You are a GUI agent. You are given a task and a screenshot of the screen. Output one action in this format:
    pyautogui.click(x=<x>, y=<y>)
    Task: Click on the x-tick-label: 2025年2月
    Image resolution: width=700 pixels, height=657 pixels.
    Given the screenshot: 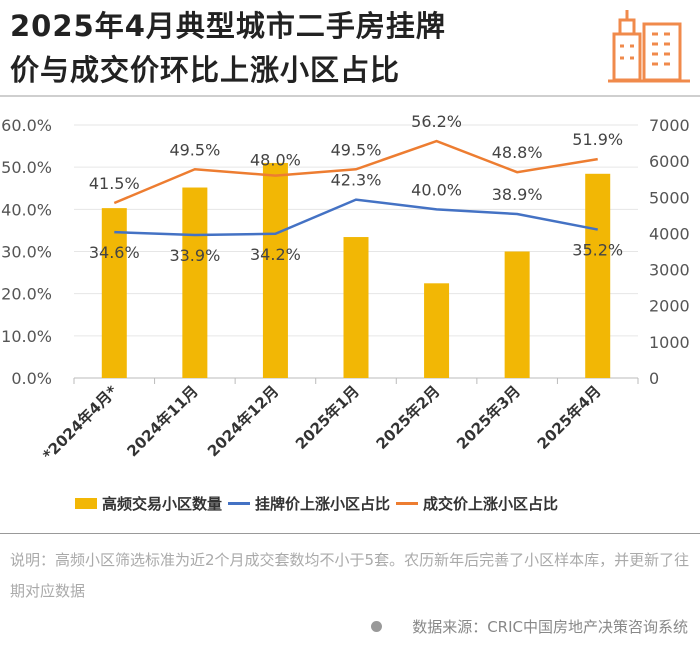 What is the action you would take?
    pyautogui.click(x=408, y=417)
    